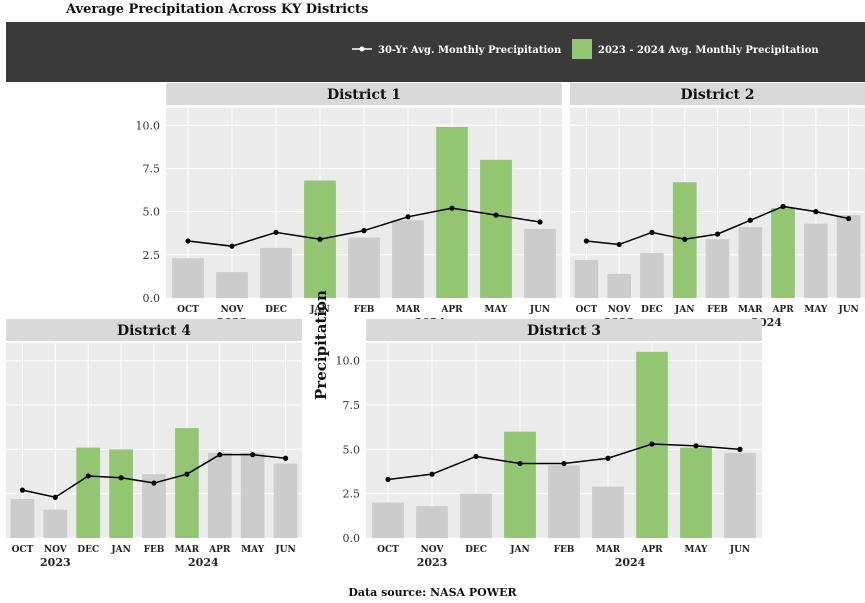 The height and width of the screenshot is (603, 865). Describe the element at coordinates (152, 298) in the screenshot. I see `y-tick-label: 0.0` at that location.